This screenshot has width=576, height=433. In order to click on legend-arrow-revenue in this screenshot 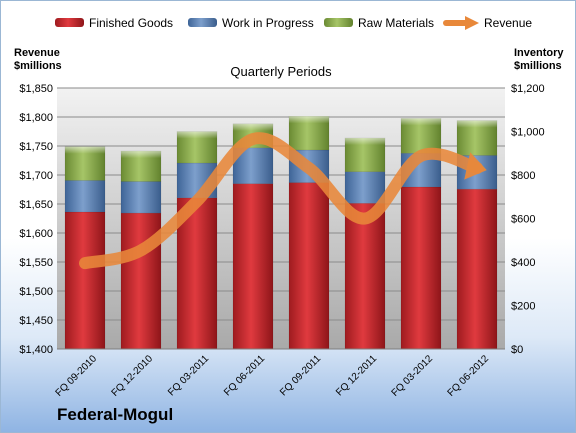, I will do `click(472, 23)`.